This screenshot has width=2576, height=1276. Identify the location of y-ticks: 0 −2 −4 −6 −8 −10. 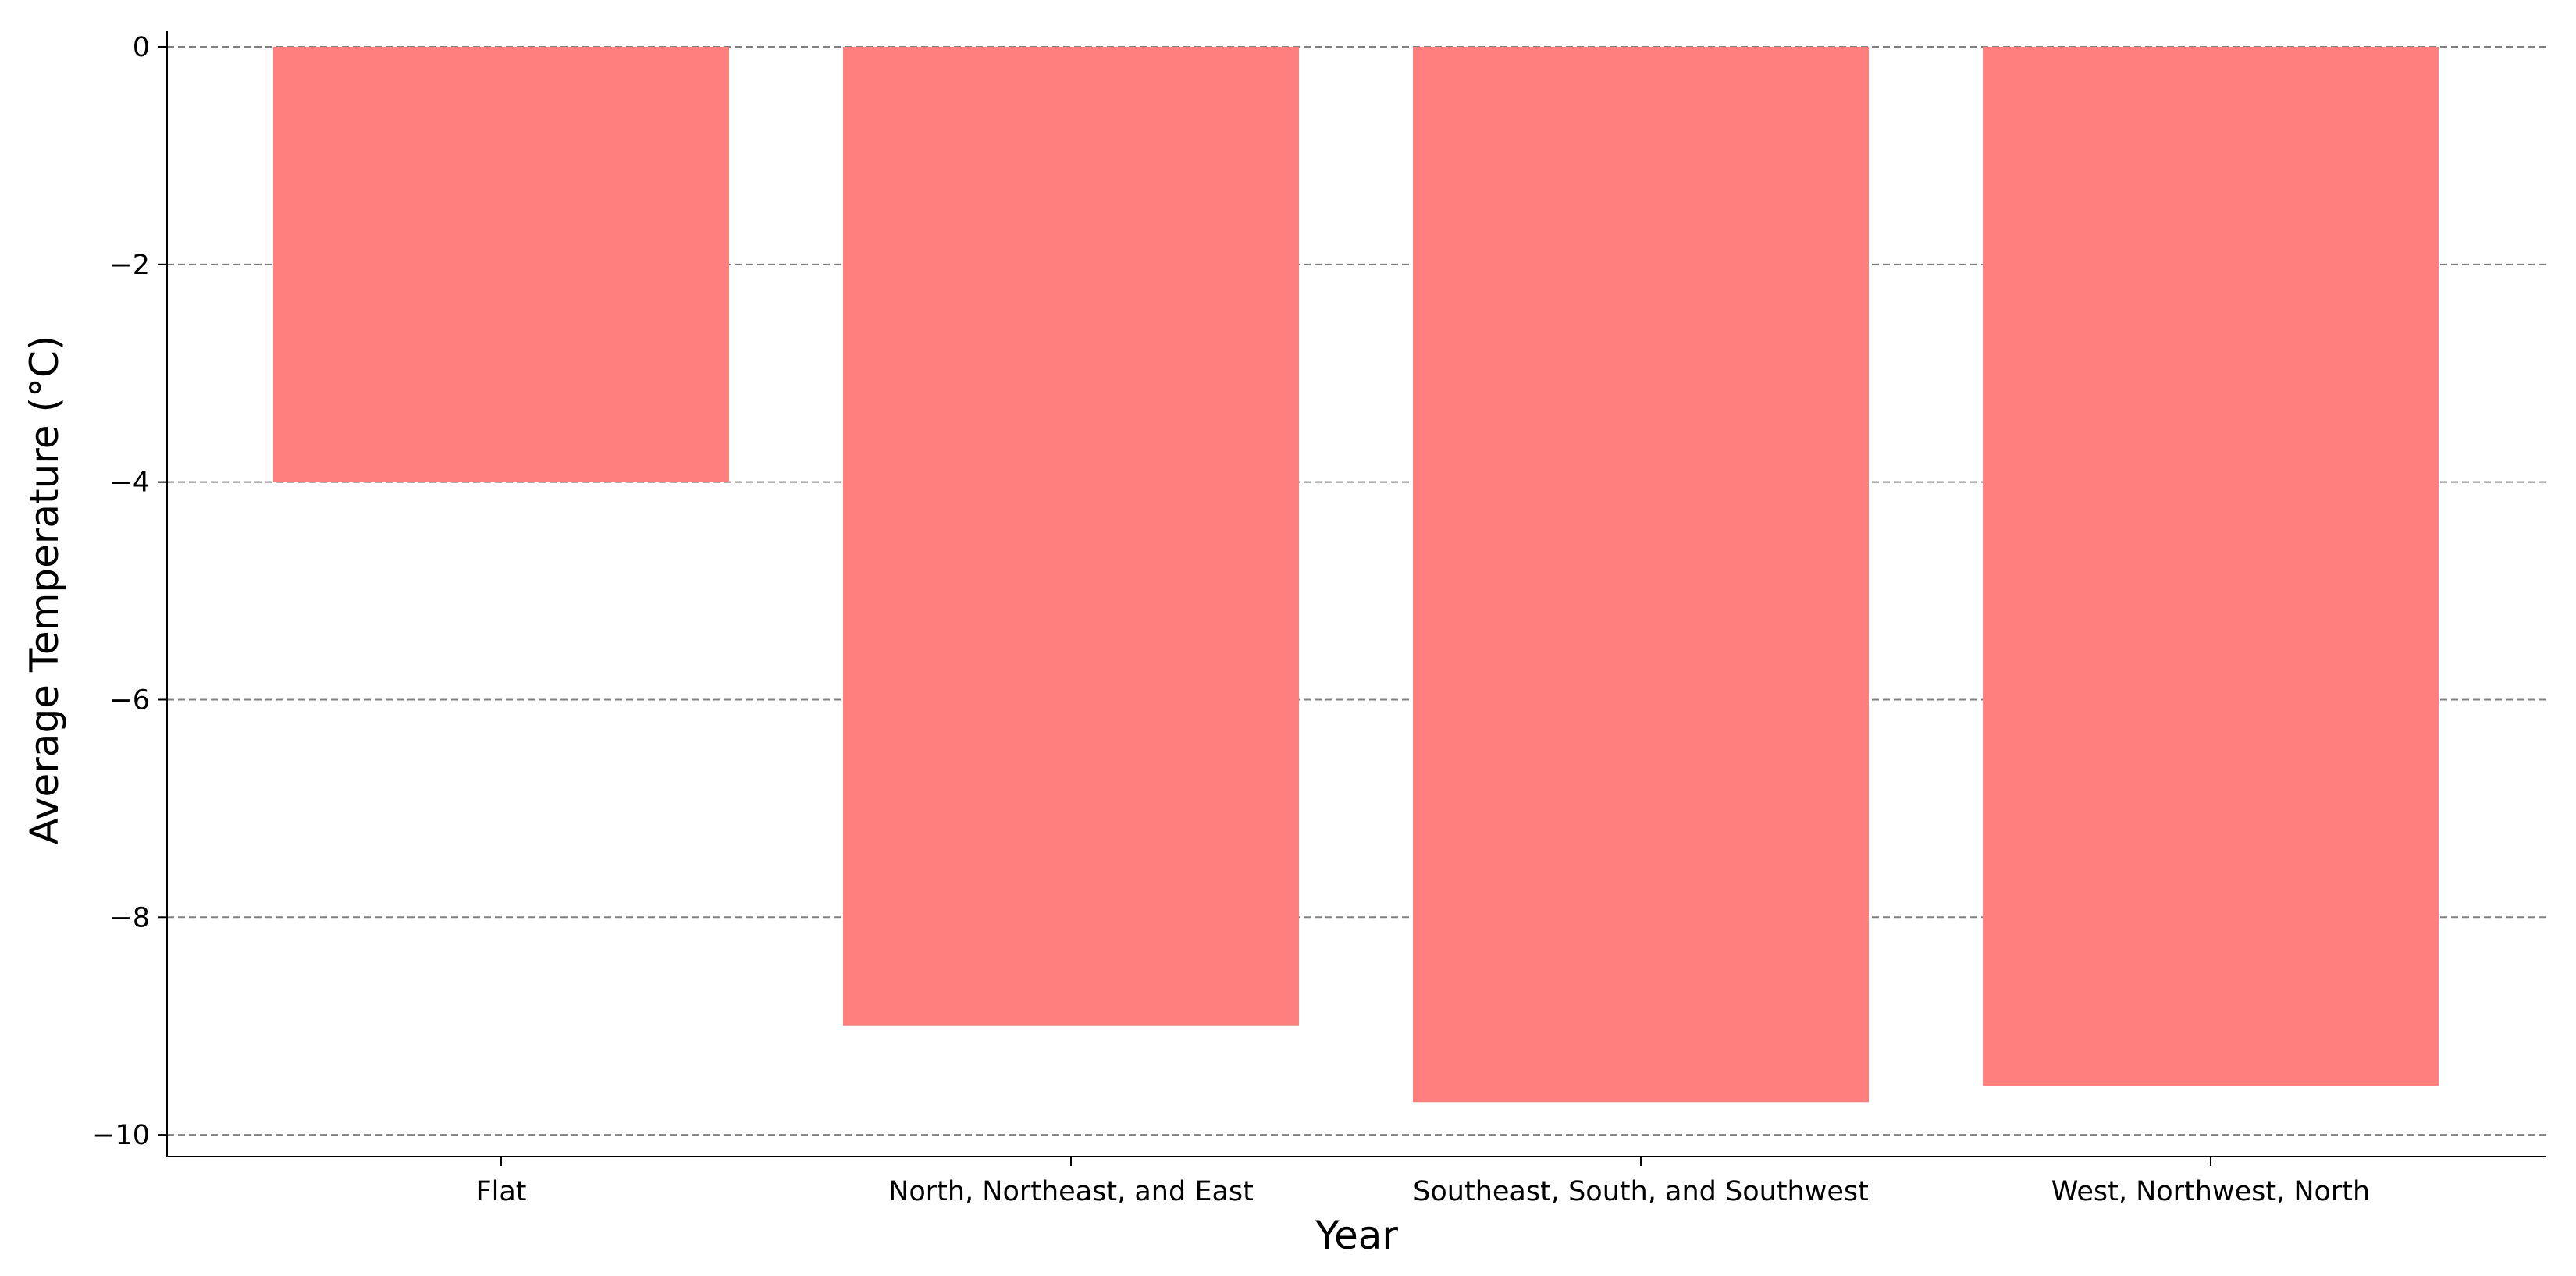
(129, 591).